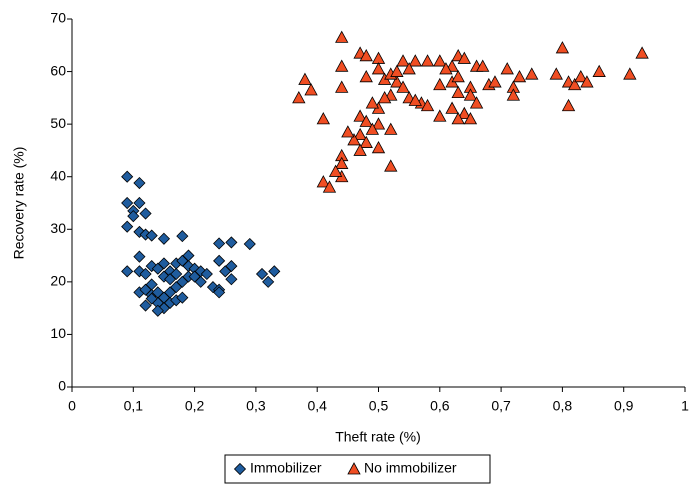  Describe the element at coordinates (58, 175) in the screenshot. I see `y-tick-label: 40` at that location.